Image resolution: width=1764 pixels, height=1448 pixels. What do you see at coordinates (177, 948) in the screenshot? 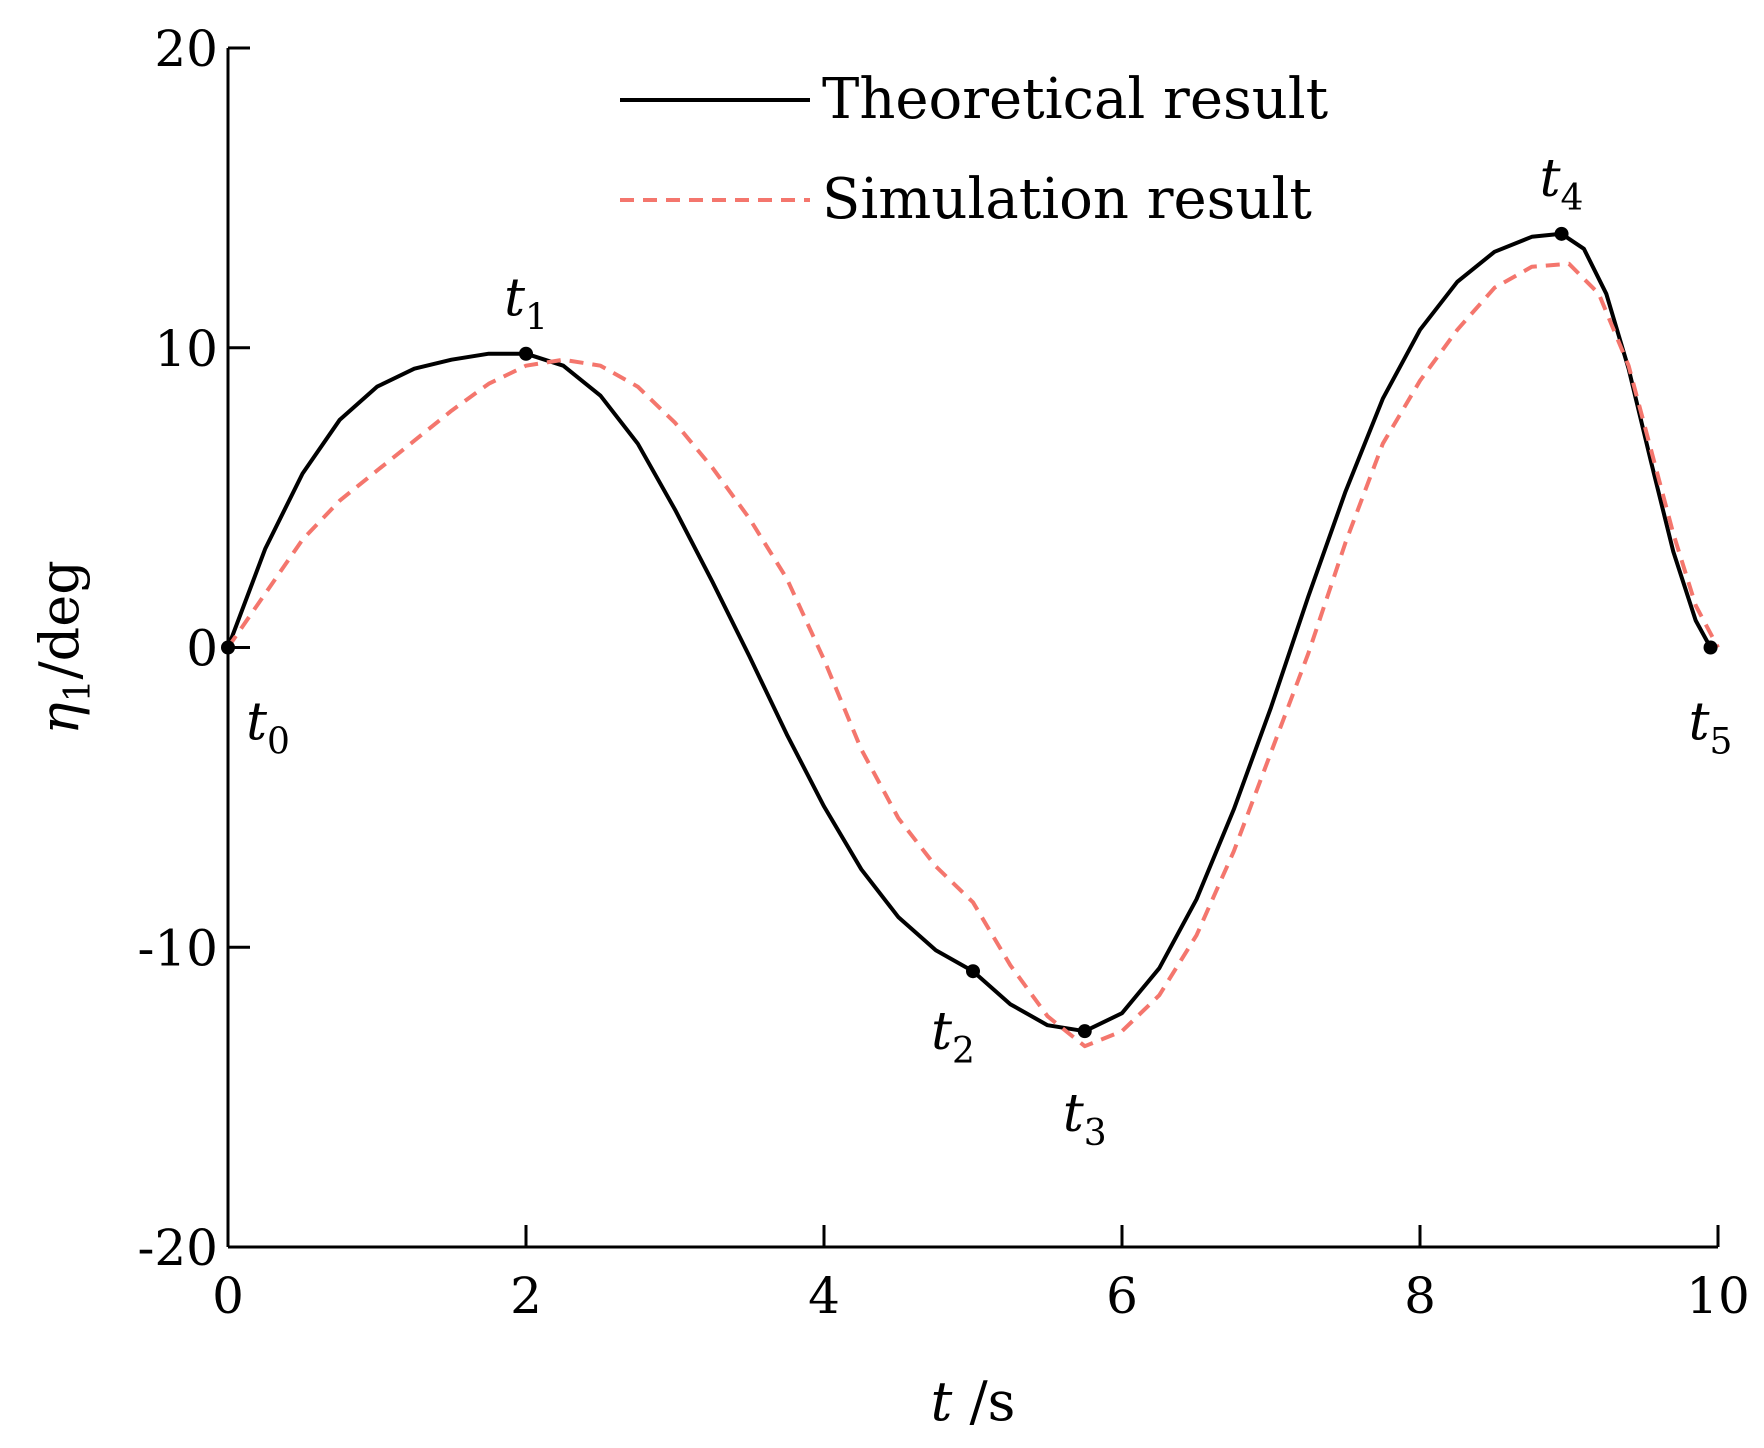
I see `y-tick-label: -10` at bounding box center [177, 948].